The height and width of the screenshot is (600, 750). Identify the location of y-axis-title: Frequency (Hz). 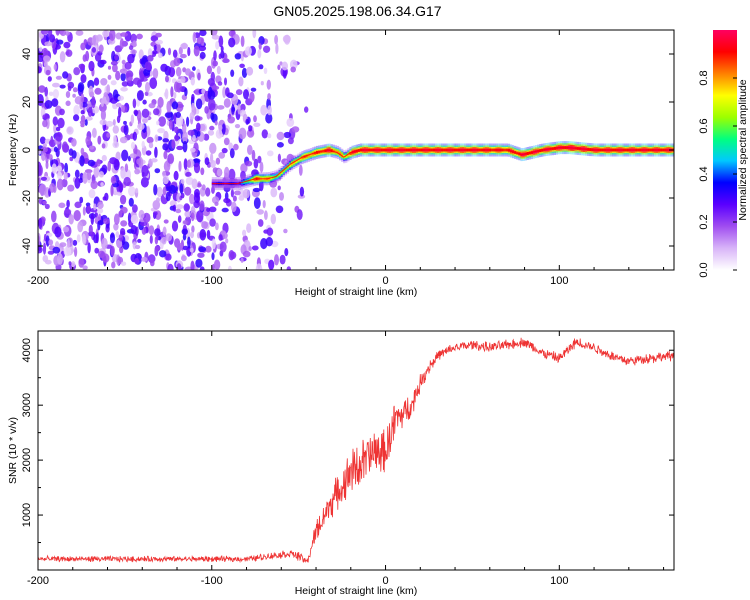
(13, 150).